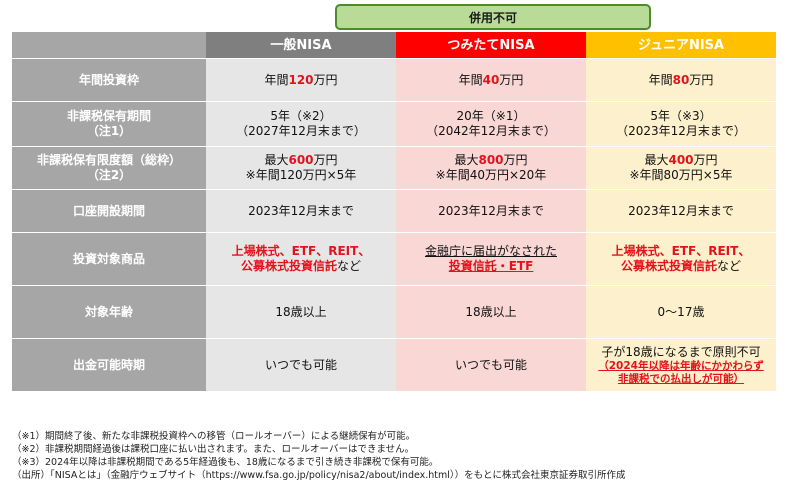 This screenshot has width=800, height=495. What do you see at coordinates (681, 80) in the screenshot?
I see `junior-annual-limit: 年間80万円` at bounding box center [681, 80].